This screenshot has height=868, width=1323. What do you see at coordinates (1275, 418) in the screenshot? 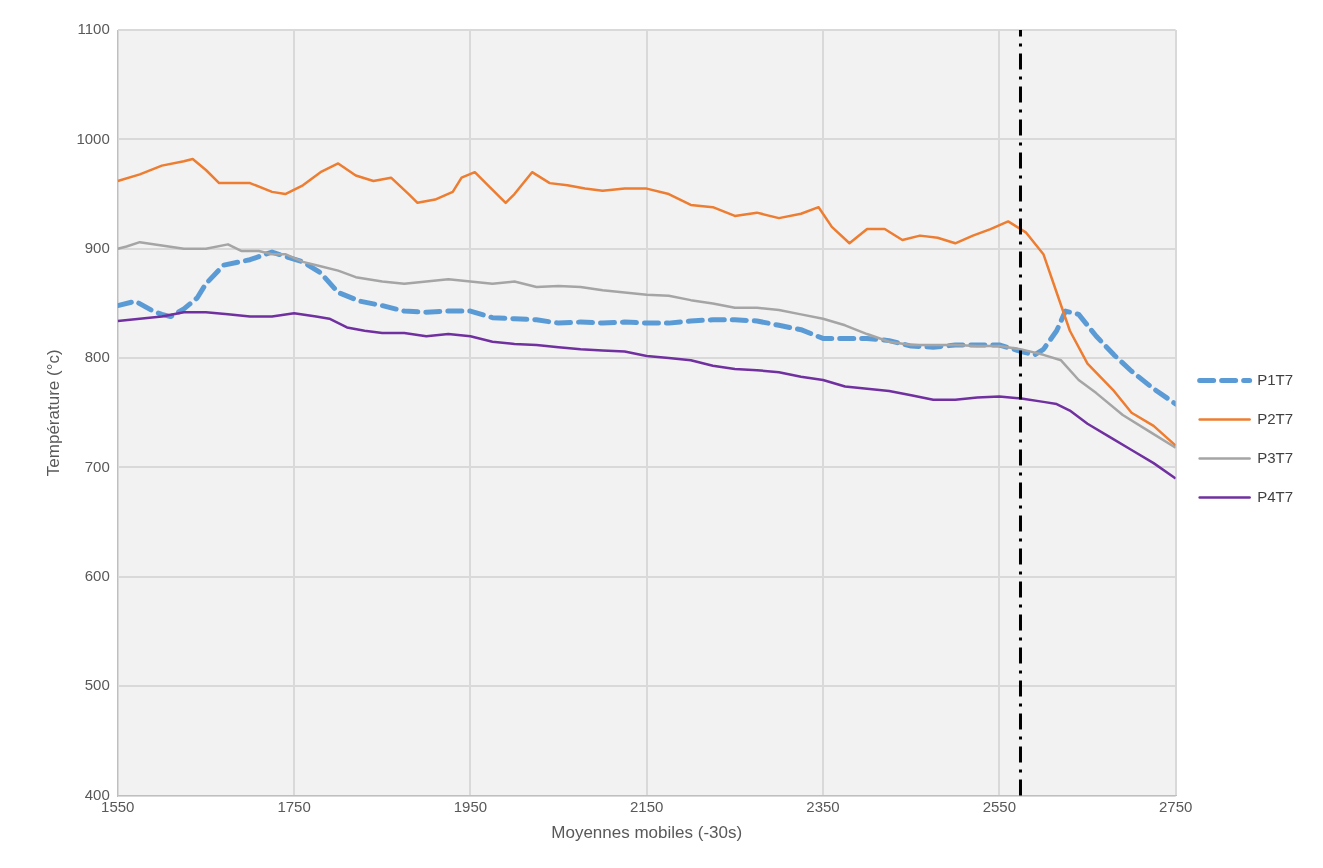
I see `legend-label: P2T7` at bounding box center [1275, 418].